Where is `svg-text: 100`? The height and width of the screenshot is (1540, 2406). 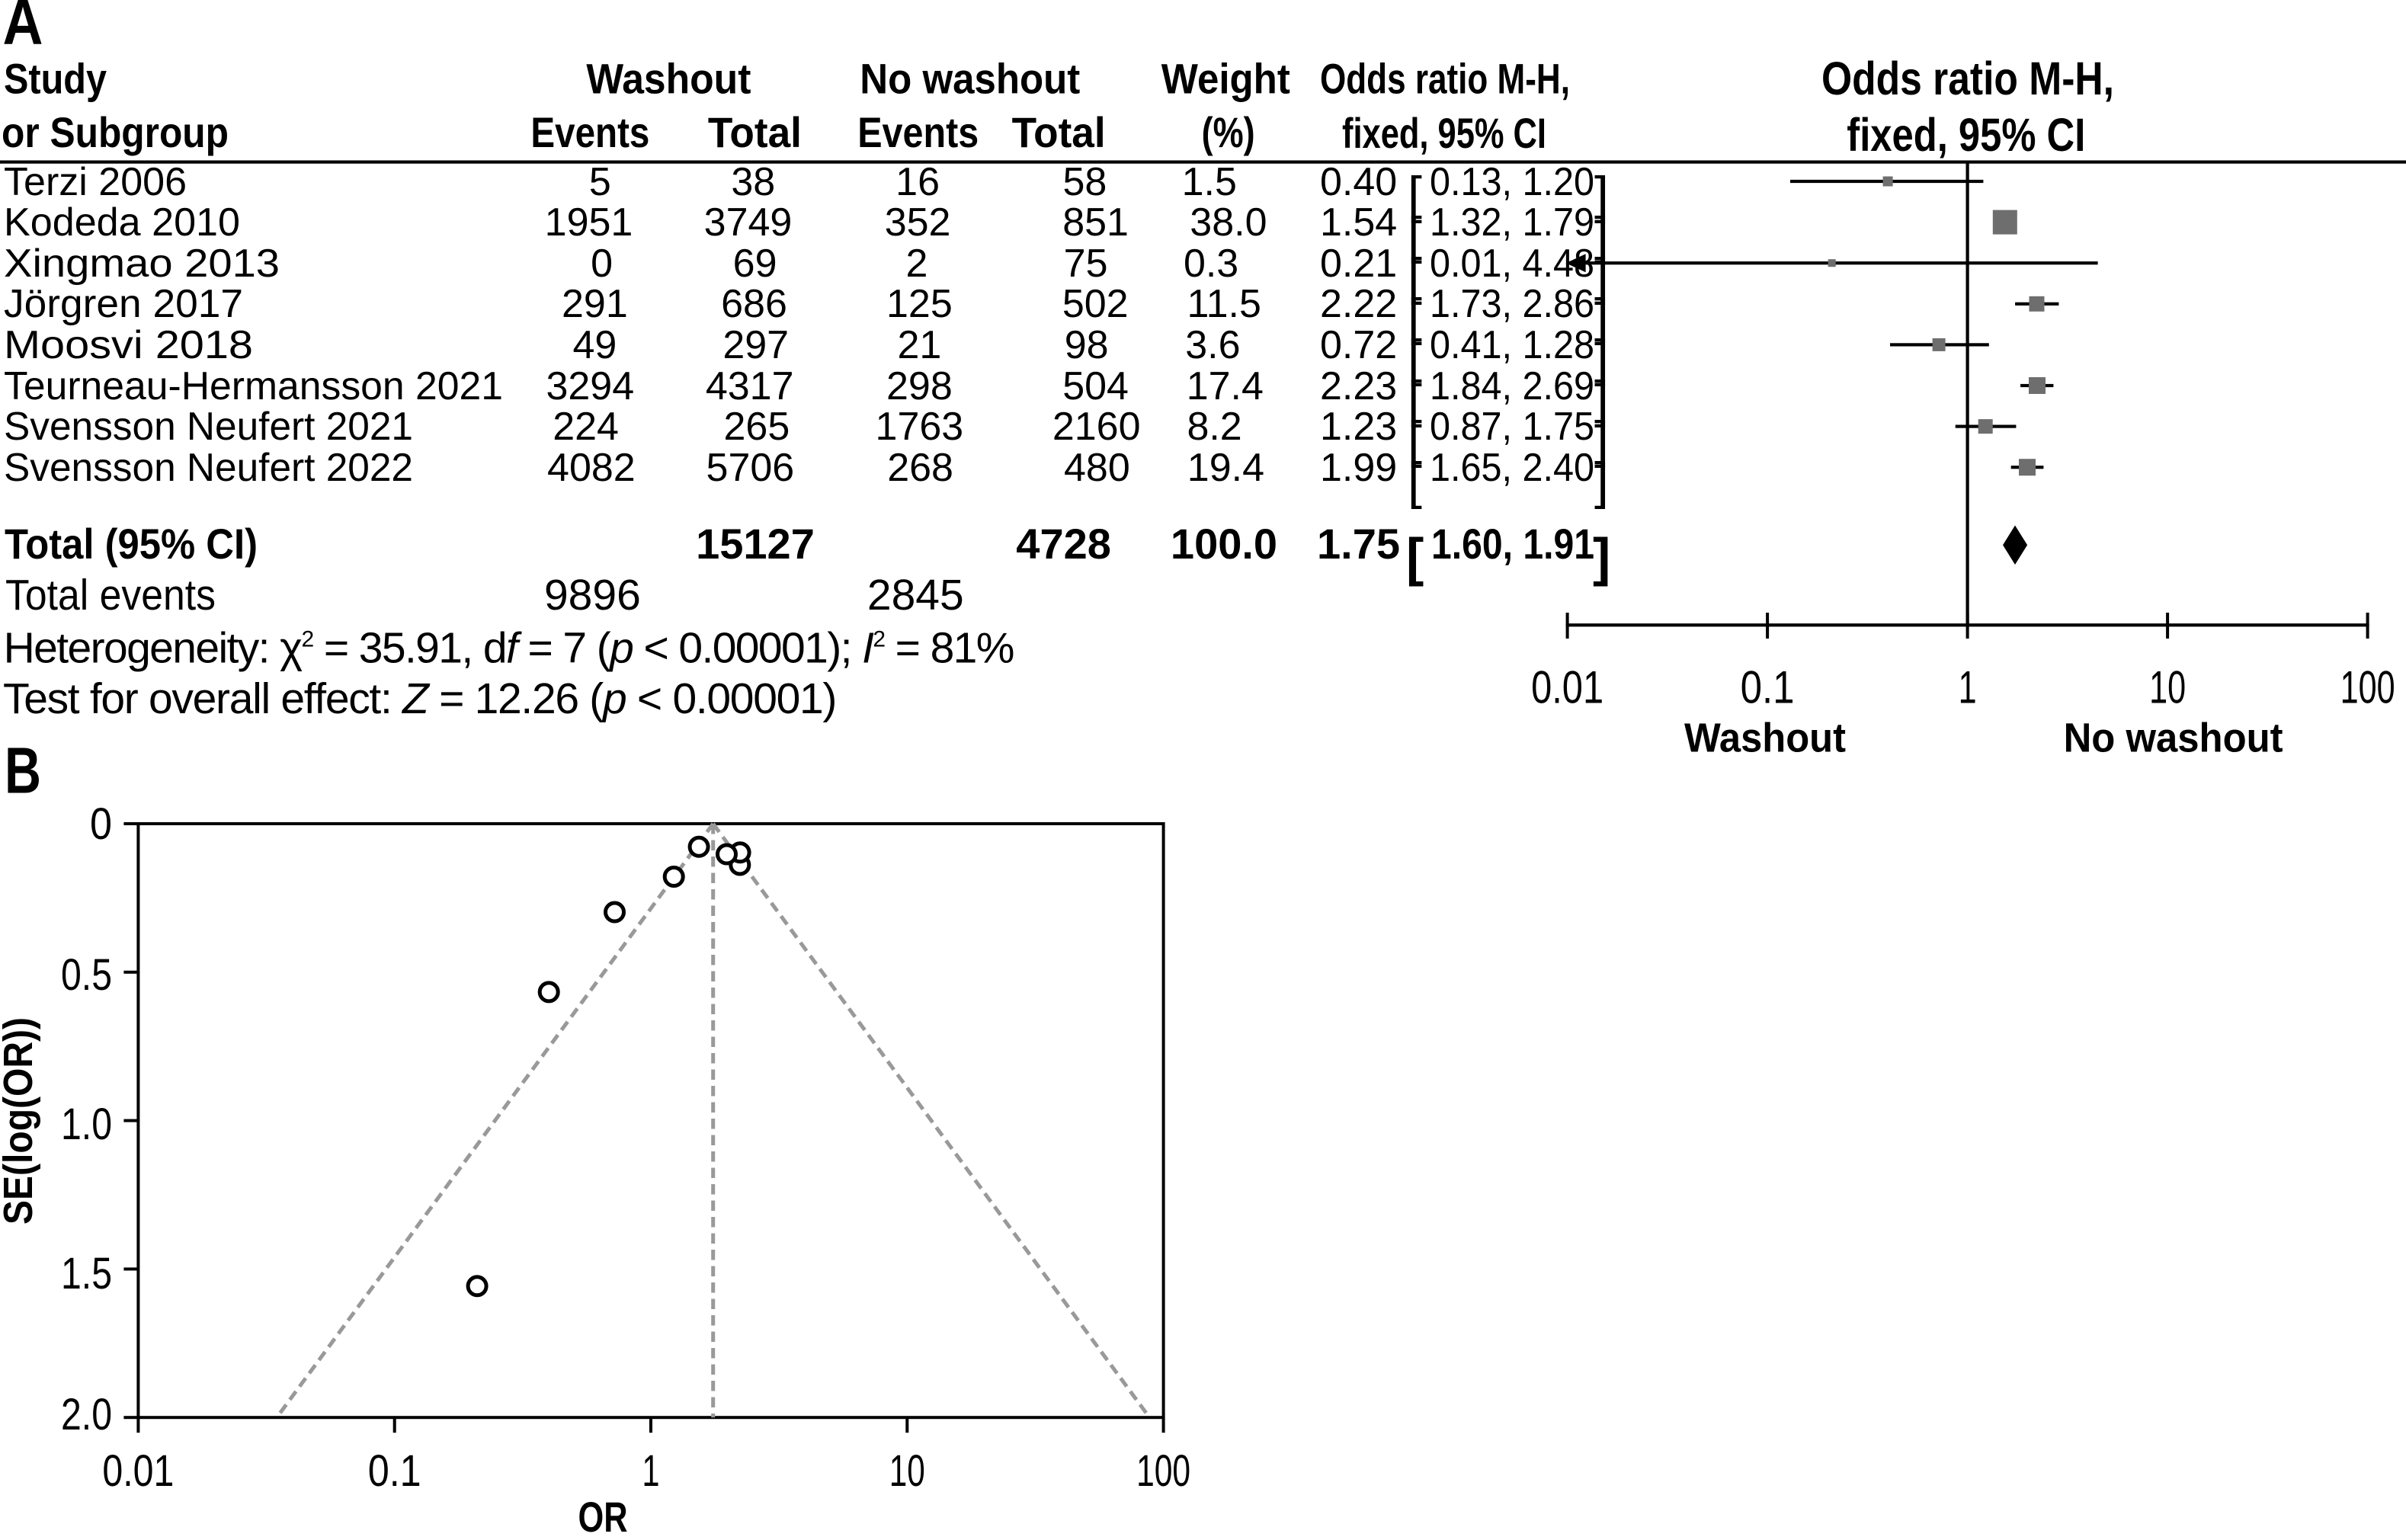 svg-text: 100 is located at coordinates (1163, 1471).